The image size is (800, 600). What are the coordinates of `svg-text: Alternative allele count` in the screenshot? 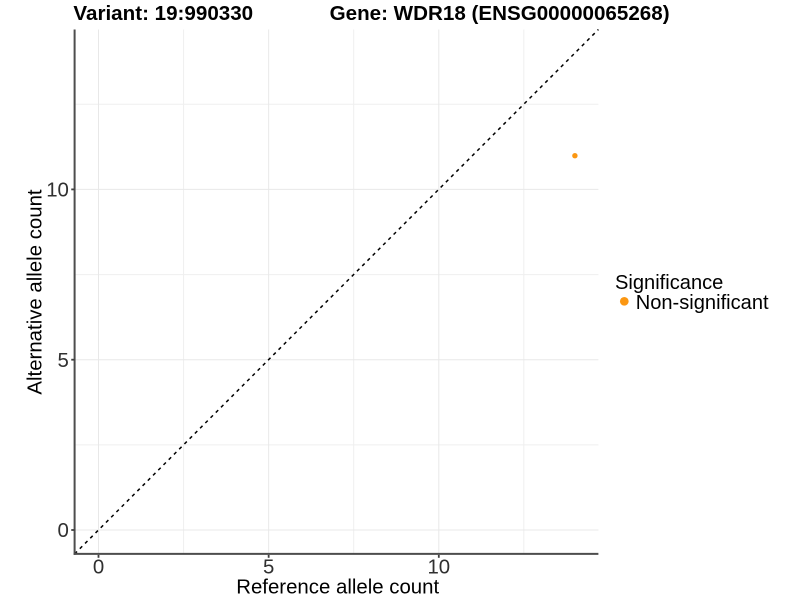 It's located at (35, 291).